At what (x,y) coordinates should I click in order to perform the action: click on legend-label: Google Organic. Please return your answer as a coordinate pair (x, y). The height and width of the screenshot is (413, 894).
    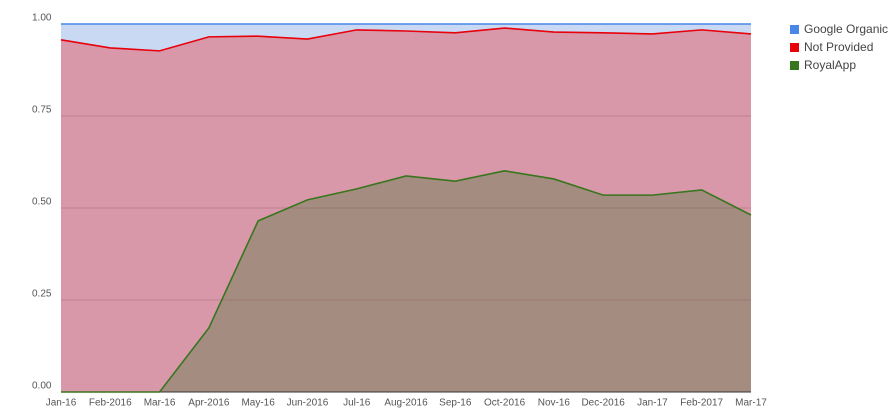
    Looking at the image, I should click on (846, 29).